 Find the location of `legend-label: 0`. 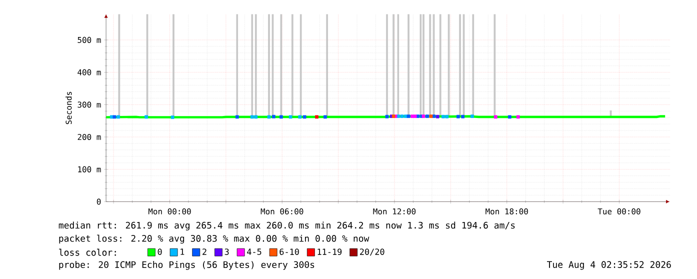

legend-label: 0 is located at coordinates (160, 252).